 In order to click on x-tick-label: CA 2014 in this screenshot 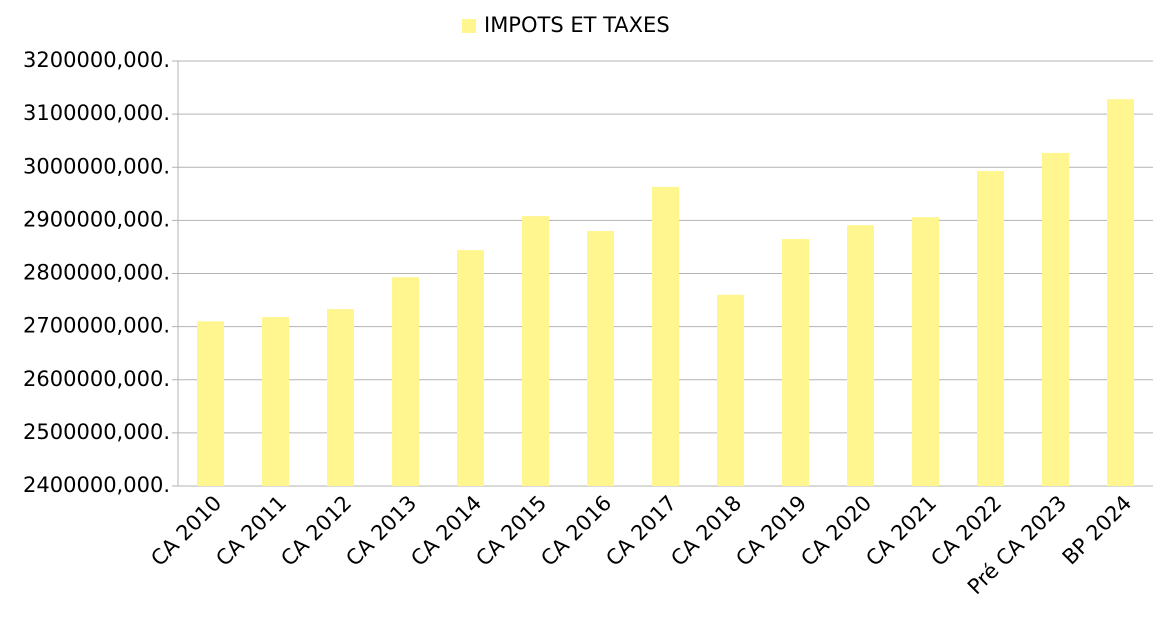, I will do `click(446, 531)`.